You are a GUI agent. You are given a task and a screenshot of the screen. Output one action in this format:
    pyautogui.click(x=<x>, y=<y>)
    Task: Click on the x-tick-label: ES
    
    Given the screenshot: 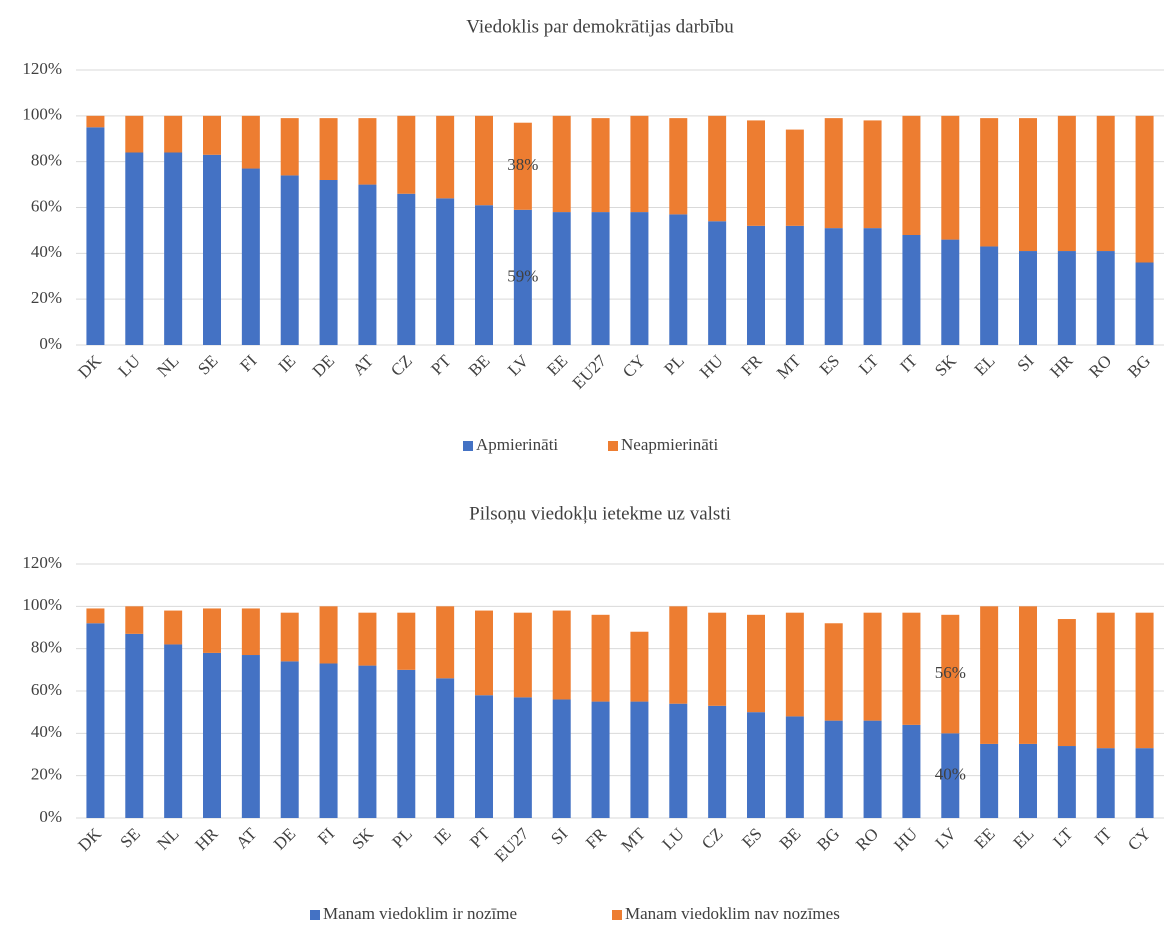 What is the action you would take?
    pyautogui.click(x=829, y=364)
    